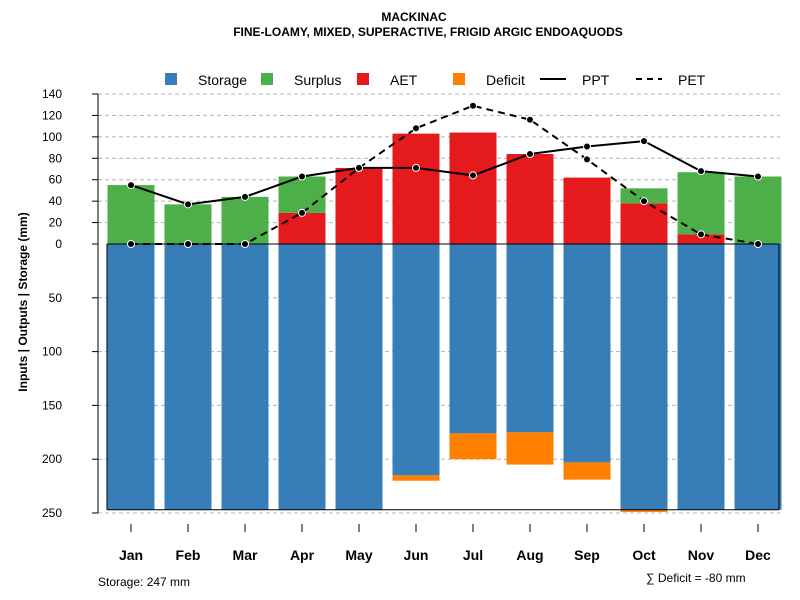 The width and height of the screenshot is (800, 600). What do you see at coordinates (144, 582) in the screenshot?
I see `storage-footer: Storage: 247 mm` at bounding box center [144, 582].